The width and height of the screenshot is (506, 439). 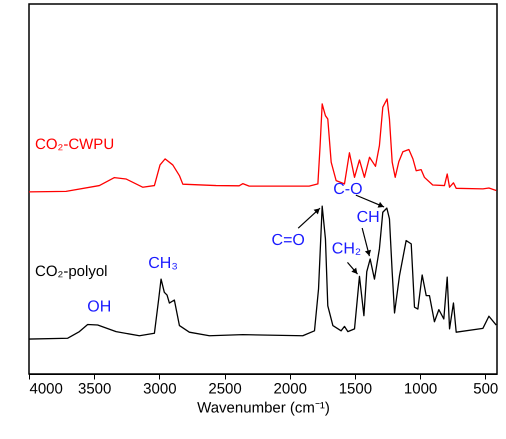 I want to click on series-label: CO₂-CWPU, so click(x=74, y=144).